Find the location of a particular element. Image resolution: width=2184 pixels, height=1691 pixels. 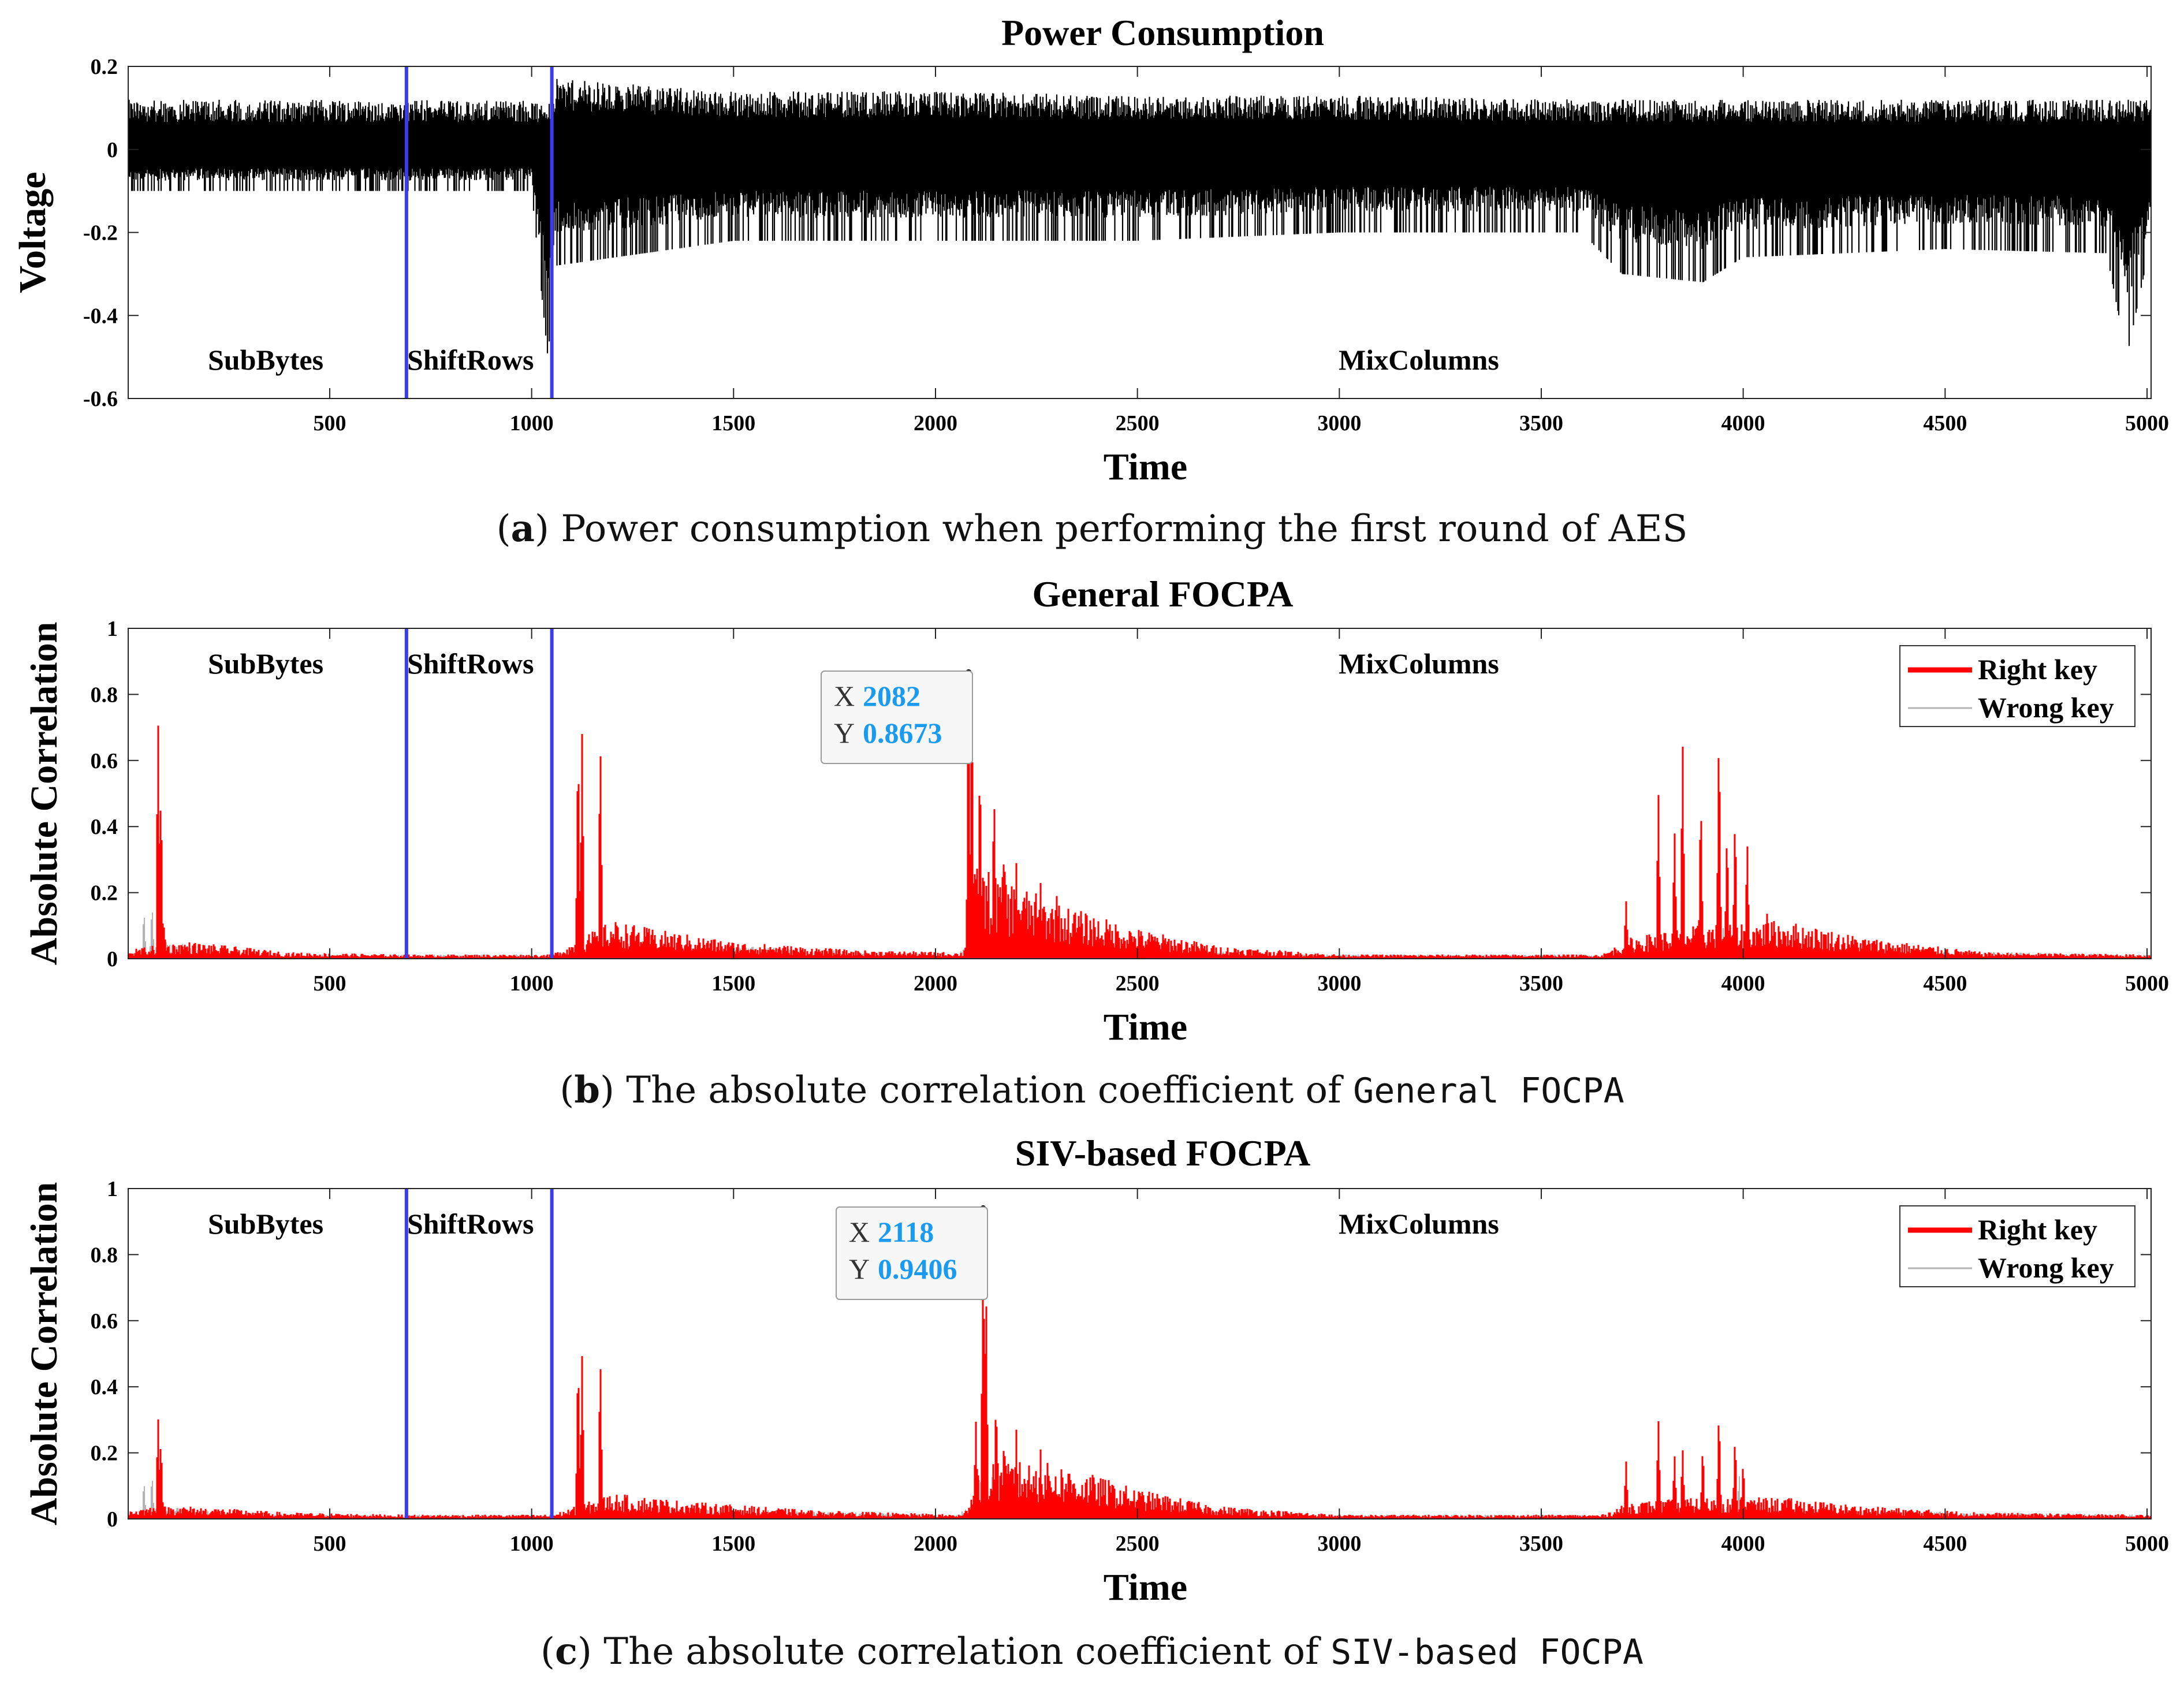

chart-title: Power Consumption is located at coordinates (1162, 32).